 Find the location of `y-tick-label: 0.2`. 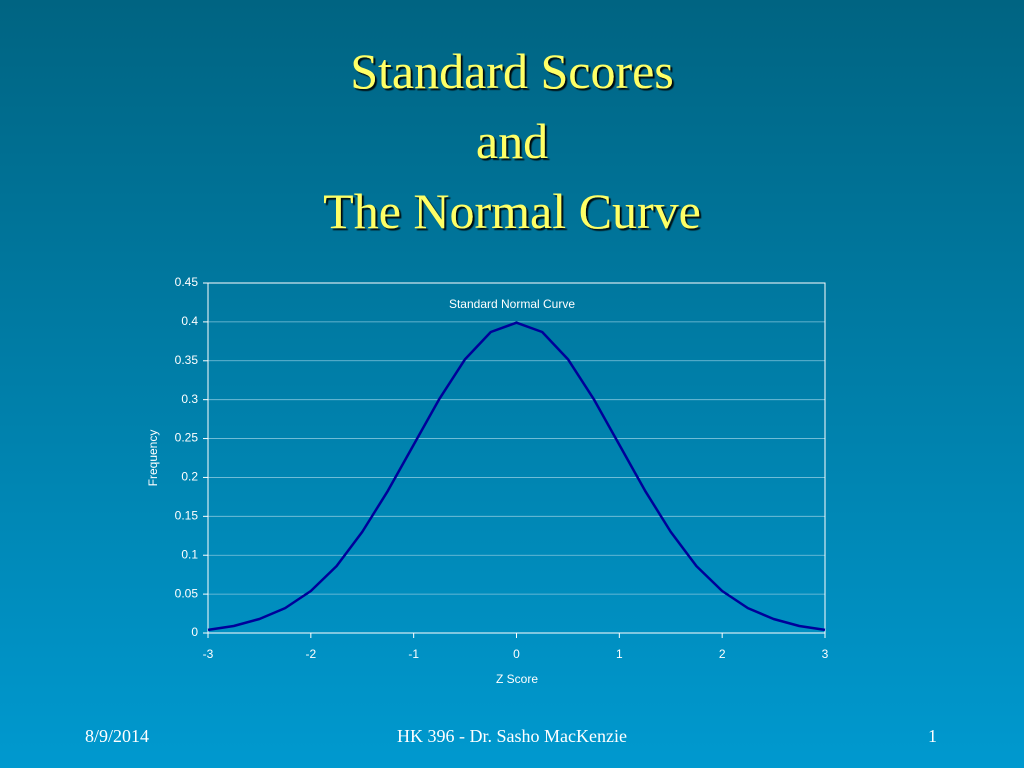

y-tick-label: 0.2 is located at coordinates (189, 477).